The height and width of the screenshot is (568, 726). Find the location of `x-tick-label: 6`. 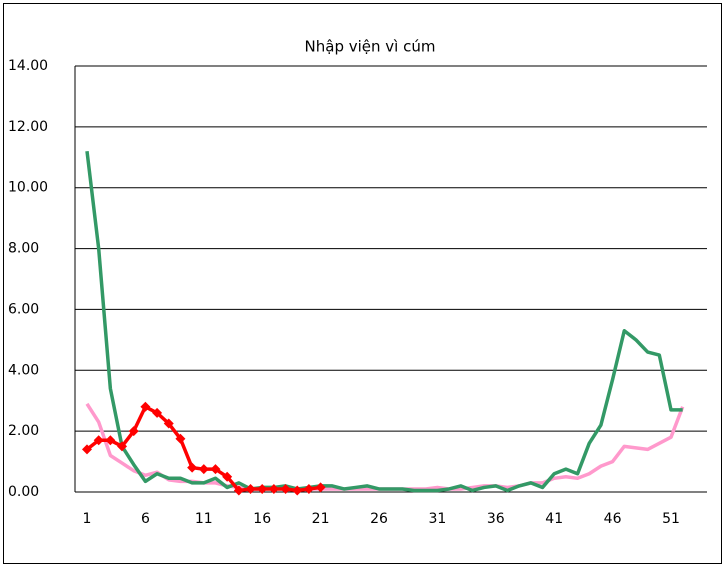

x-tick-label: 6 is located at coordinates (145, 519).